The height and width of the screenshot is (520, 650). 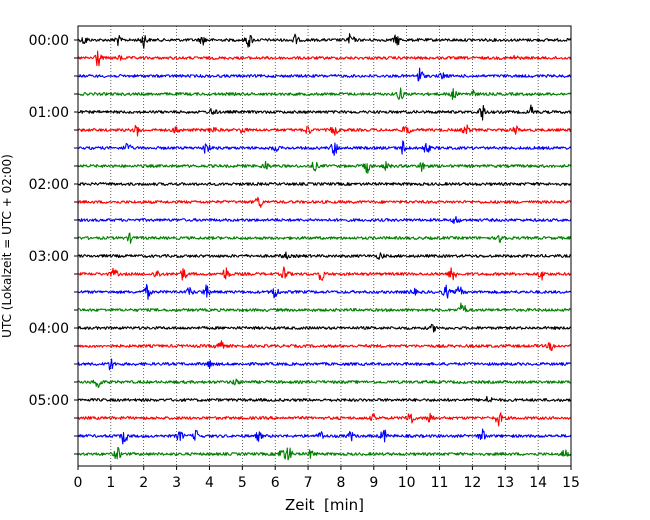 I want to click on x-tick-label: 6, so click(x=275, y=483).